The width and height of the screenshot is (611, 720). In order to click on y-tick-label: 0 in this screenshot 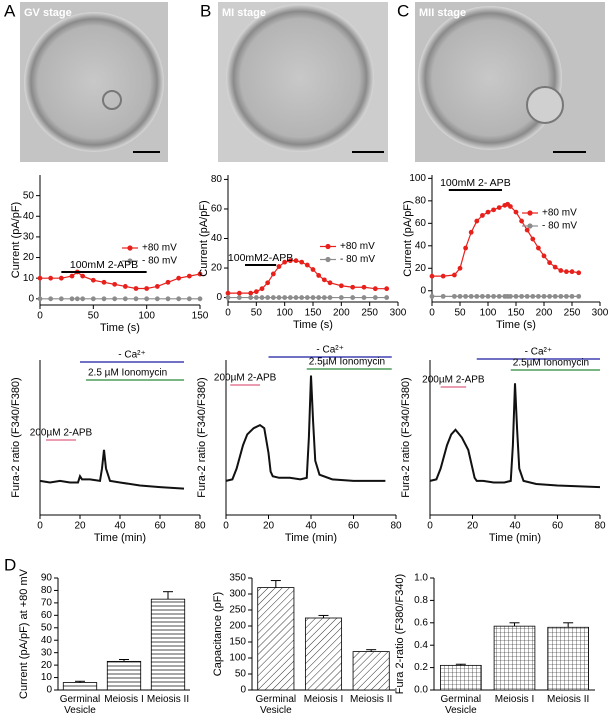, I will do `click(243, 690)`.